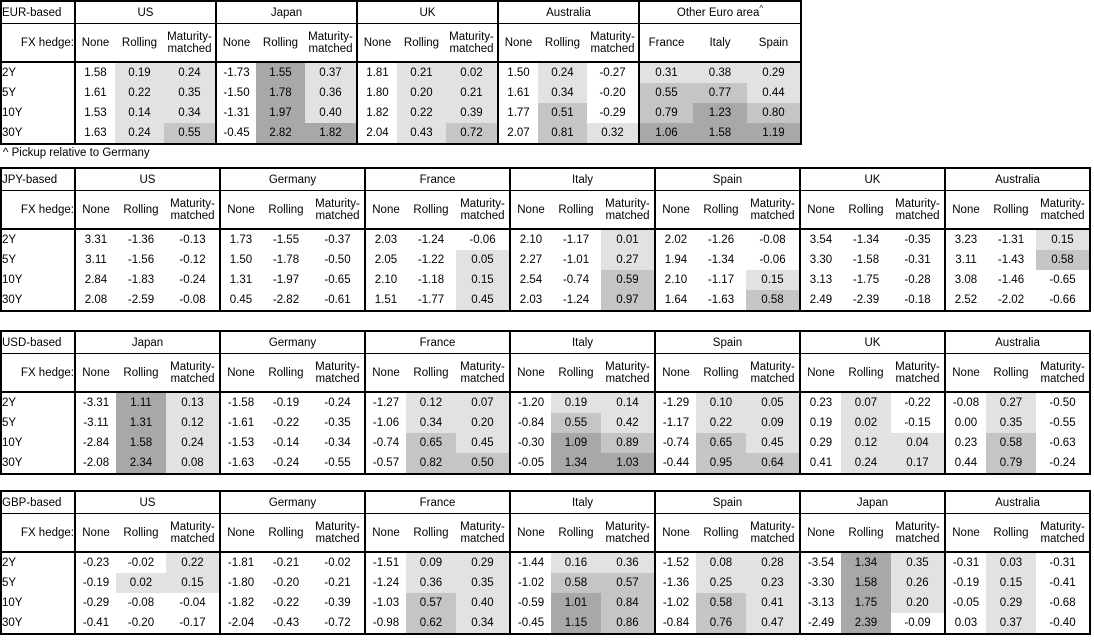 The image size is (1094, 642). Describe the element at coordinates (1017, 502) in the screenshot. I see `country-header: Australia` at that location.